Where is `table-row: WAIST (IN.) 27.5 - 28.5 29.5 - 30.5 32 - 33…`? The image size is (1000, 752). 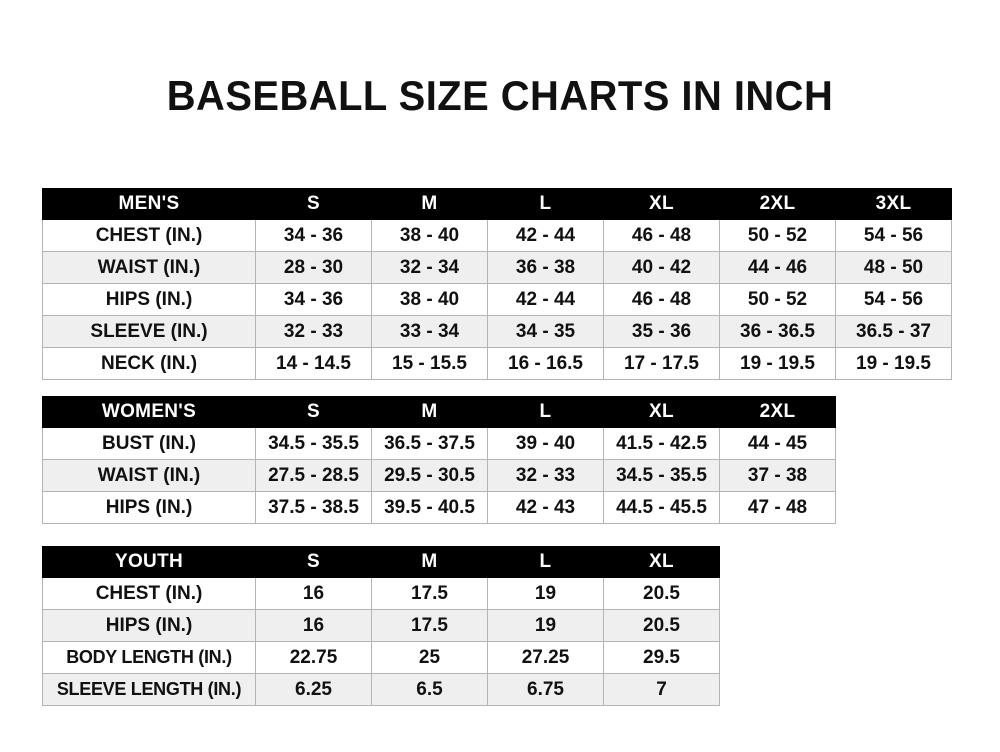
table-row: WAIST (IN.) 27.5 - 28.5 29.5 - 30.5 32 - 33… is located at coordinates (439, 475).